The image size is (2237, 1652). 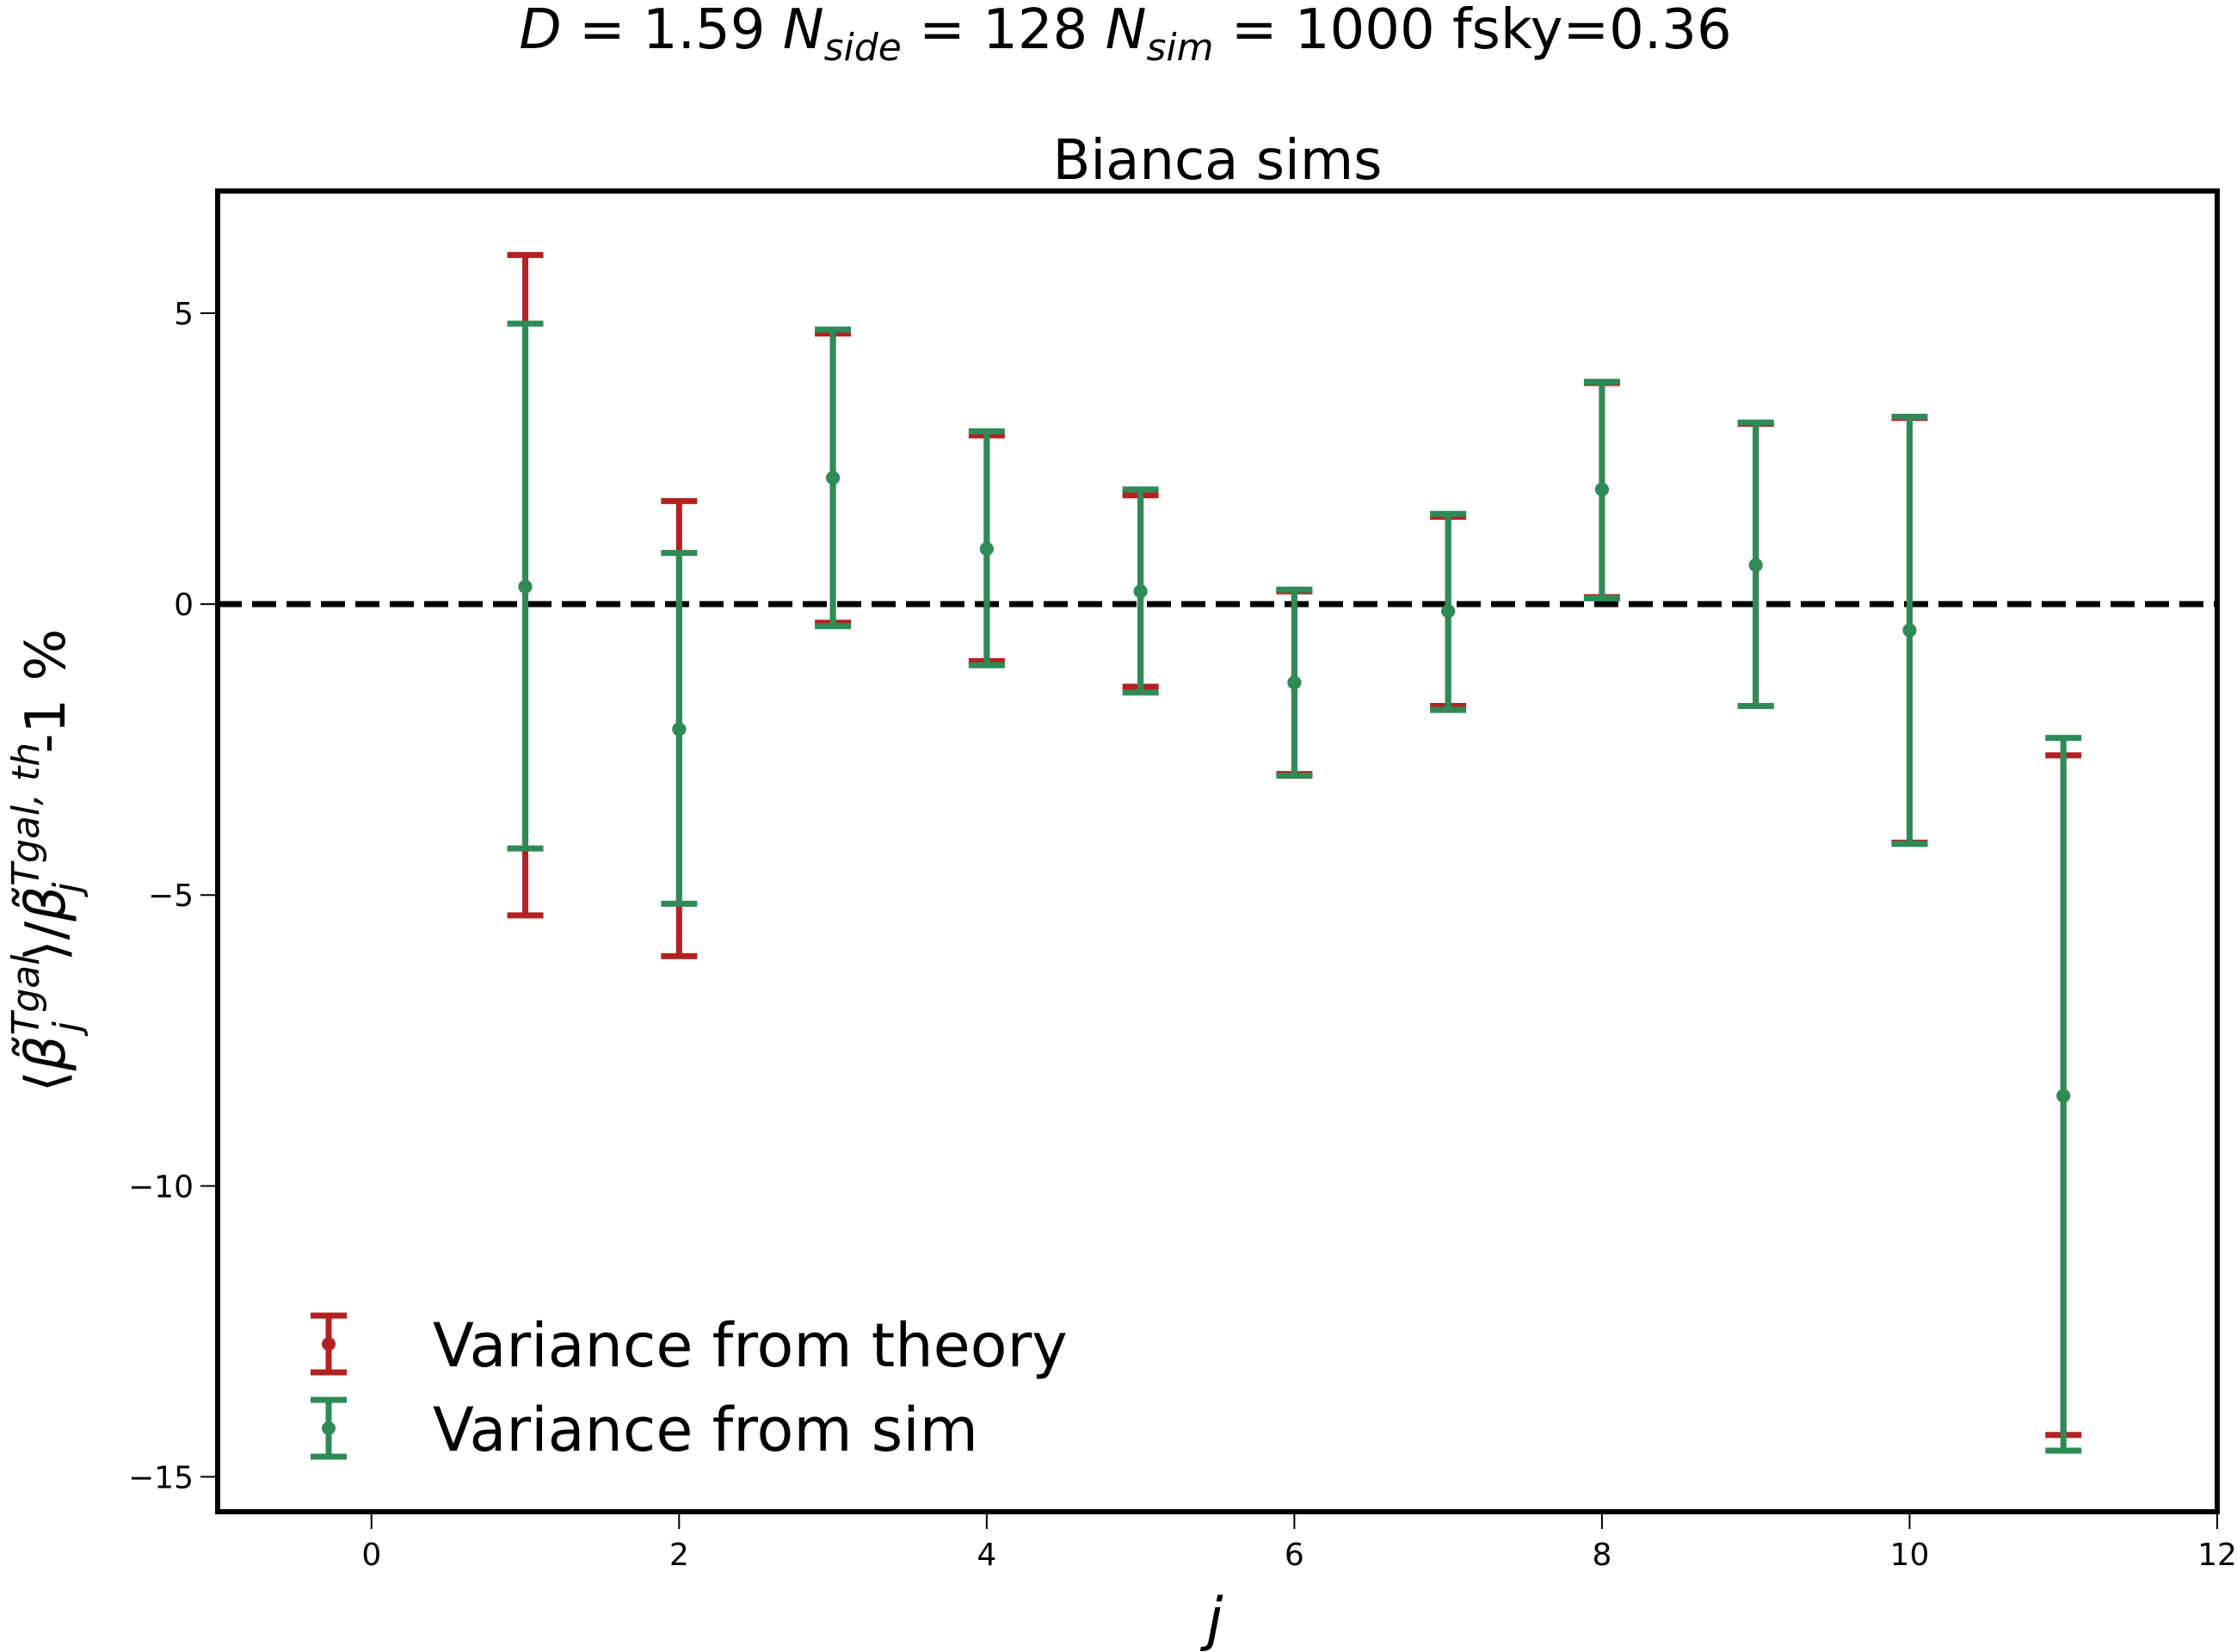 I want to click on y-tick-label: −5, so click(x=171, y=896).